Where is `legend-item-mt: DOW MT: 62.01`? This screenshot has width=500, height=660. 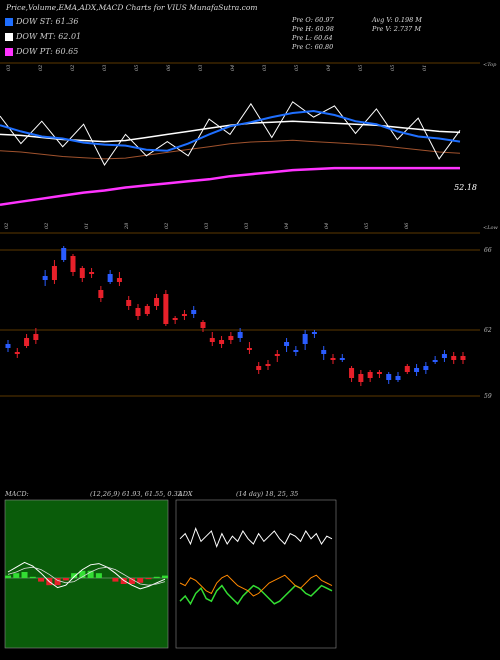 legend-item-mt: DOW MT: 62.01 is located at coordinates (43, 36).